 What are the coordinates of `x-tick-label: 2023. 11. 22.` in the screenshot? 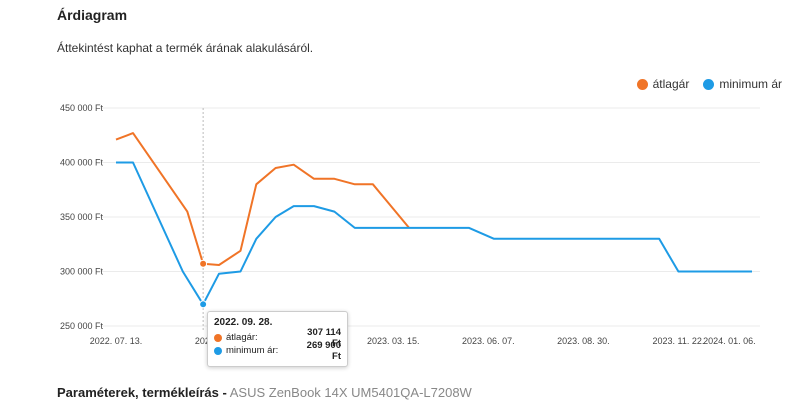 It's located at (678, 341).